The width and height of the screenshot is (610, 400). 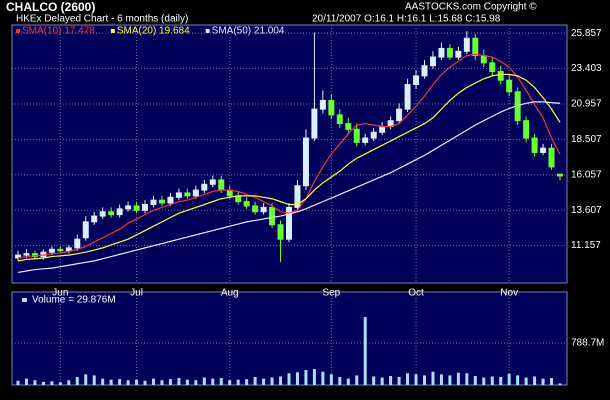 What do you see at coordinates (50, 7) in the screenshot?
I see `title: CHALCO (2600)` at bounding box center [50, 7].